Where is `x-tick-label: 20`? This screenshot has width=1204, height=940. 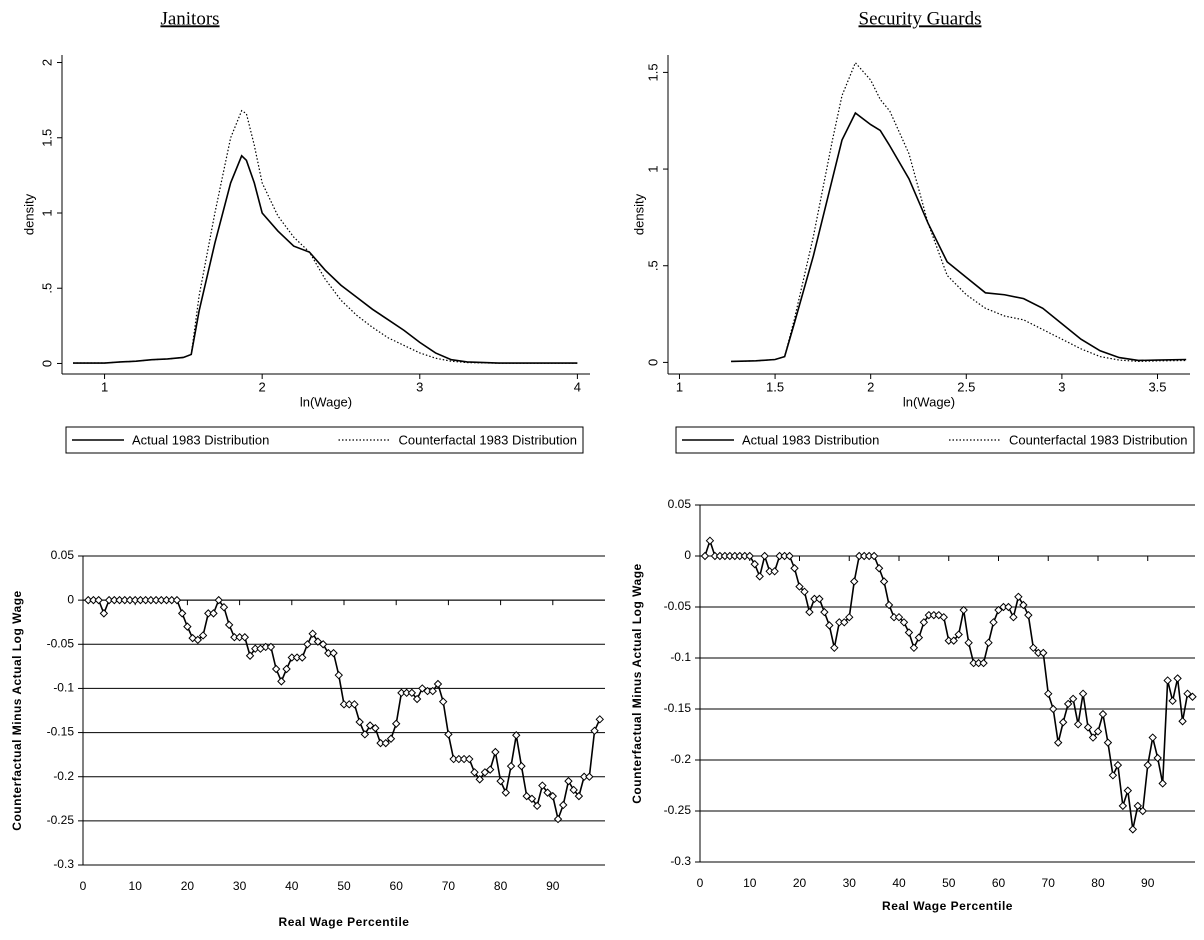
x-tick-label: 20 is located at coordinates (800, 883).